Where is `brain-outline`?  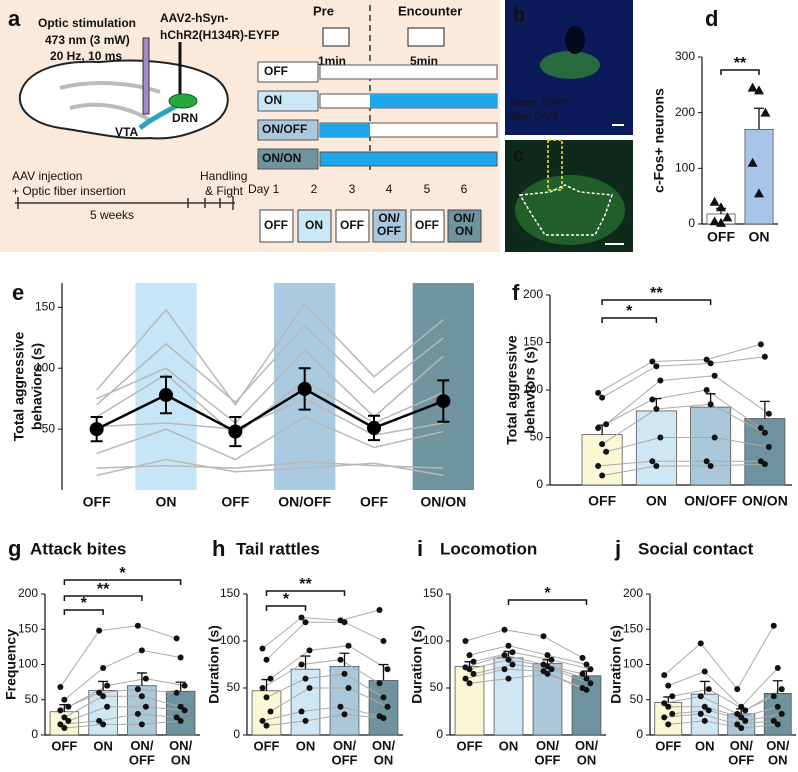
brain-outline is located at coordinates (123, 99).